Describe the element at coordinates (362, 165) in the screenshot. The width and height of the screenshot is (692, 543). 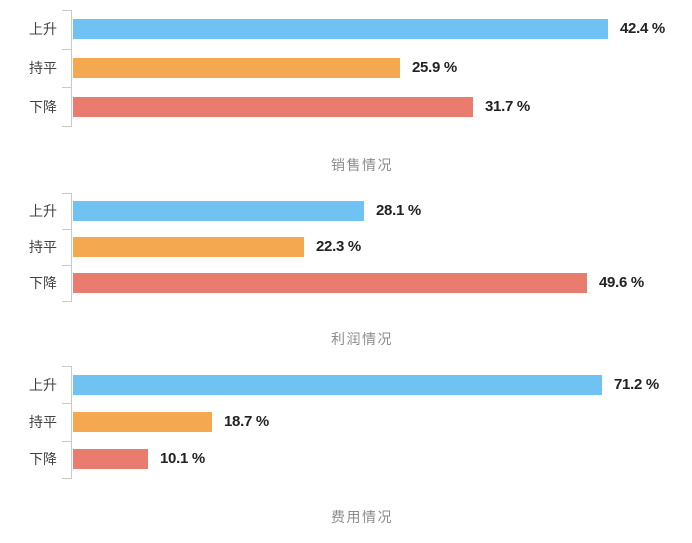
I see `chart-title: 销售情况` at that location.